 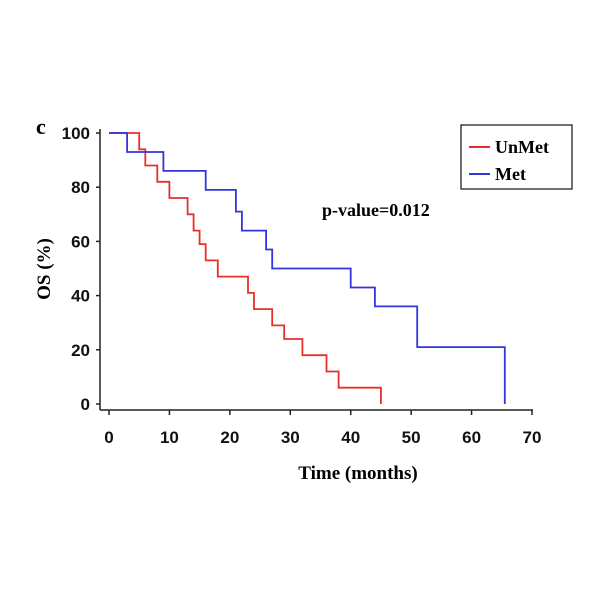 What do you see at coordinates (80, 241) in the screenshot?
I see `y-tick-label: 60` at bounding box center [80, 241].